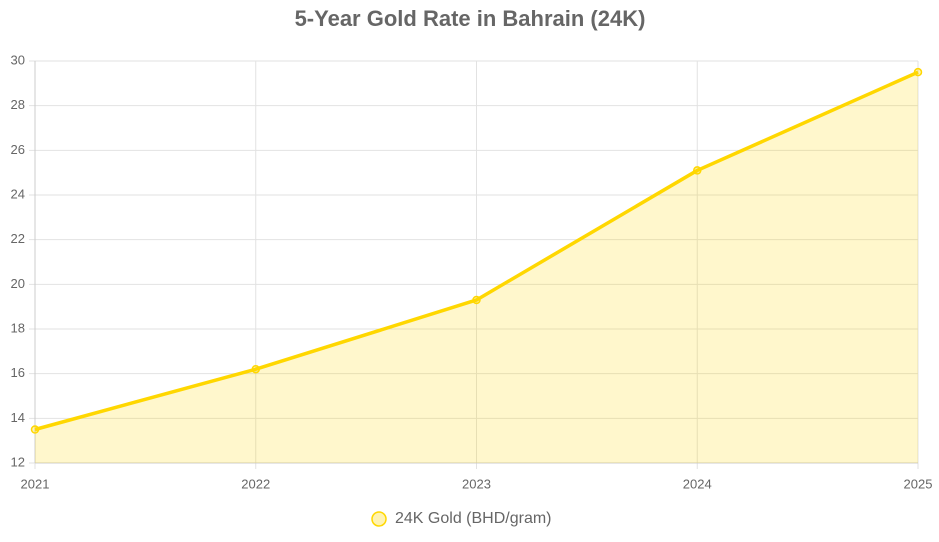  I want to click on x-tick-label: 2022, so click(255, 483).